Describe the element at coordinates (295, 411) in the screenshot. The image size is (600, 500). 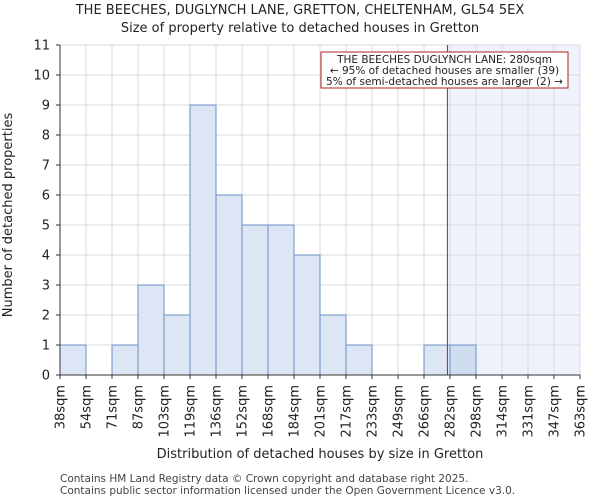
I see `x-tick-label: 184sqm` at that location.